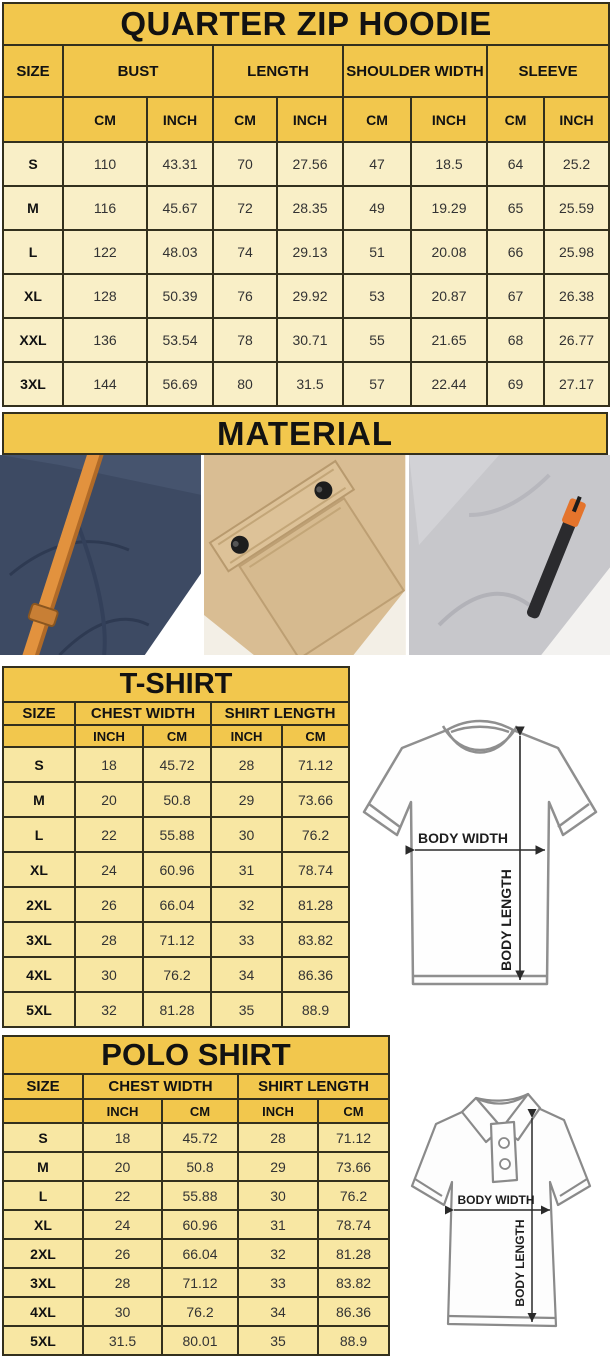 This screenshot has width=610, height=1356. What do you see at coordinates (278, 71) in the screenshot?
I see `col-header-length: LENGTH` at bounding box center [278, 71].